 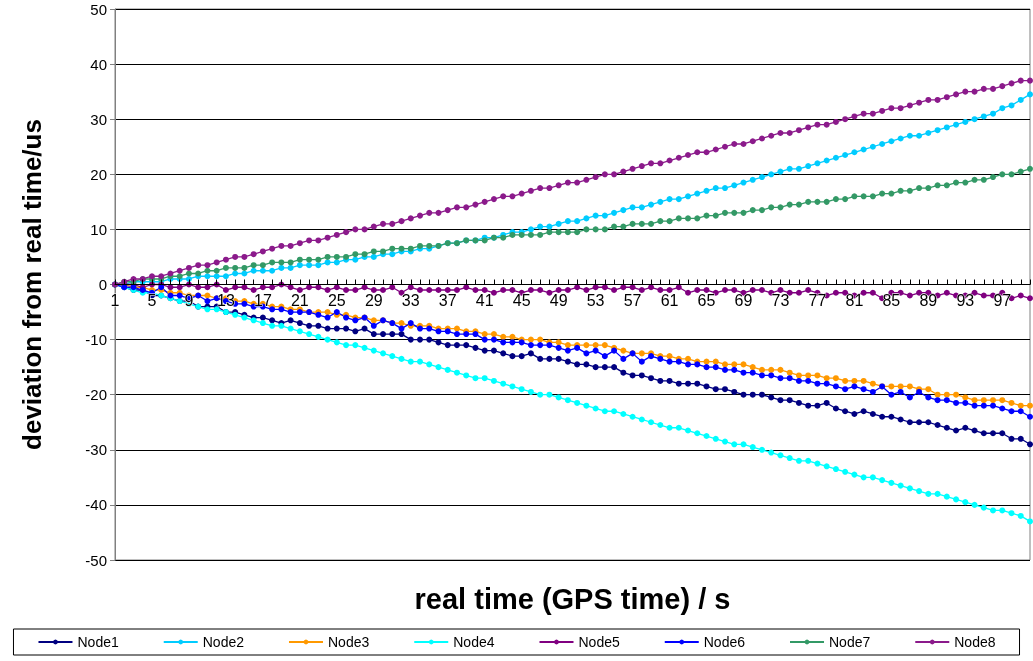 I want to click on y-tick-label: 40, so click(x=98, y=64).